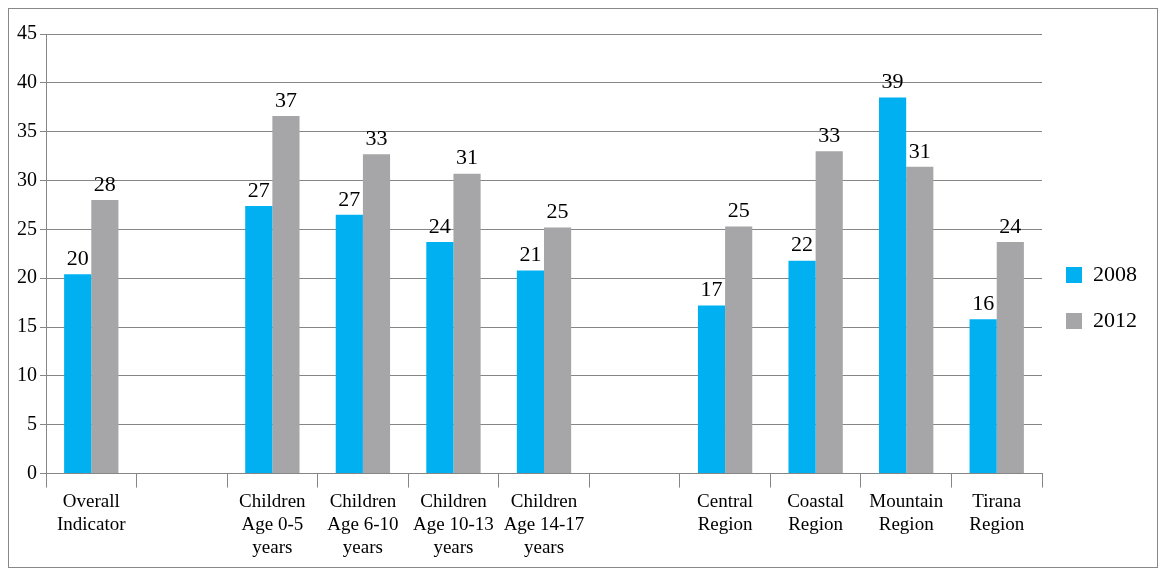 Image resolution: width=1163 pixels, height=575 pixels. I want to click on legend-label: 2012, so click(1115, 319).